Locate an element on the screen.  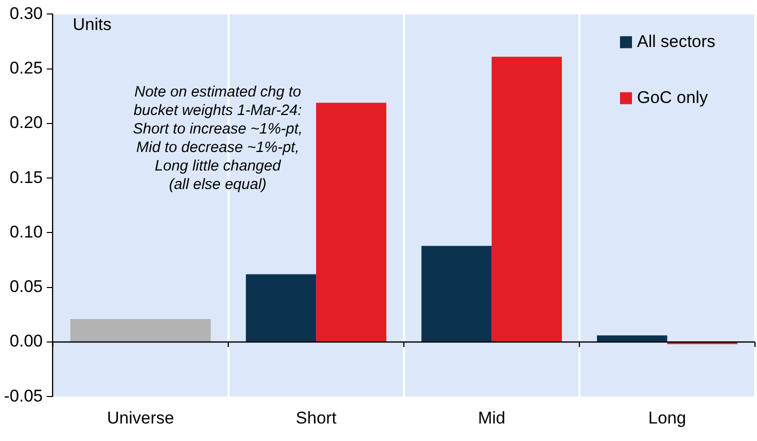
annotation: Note on estimated chg to bucket weights 1-Mar-24: Short to increase ~1%-pt, Mid to decrease ~1%-pt, Long little changed (all else equal) is located at coordinates (217, 138).